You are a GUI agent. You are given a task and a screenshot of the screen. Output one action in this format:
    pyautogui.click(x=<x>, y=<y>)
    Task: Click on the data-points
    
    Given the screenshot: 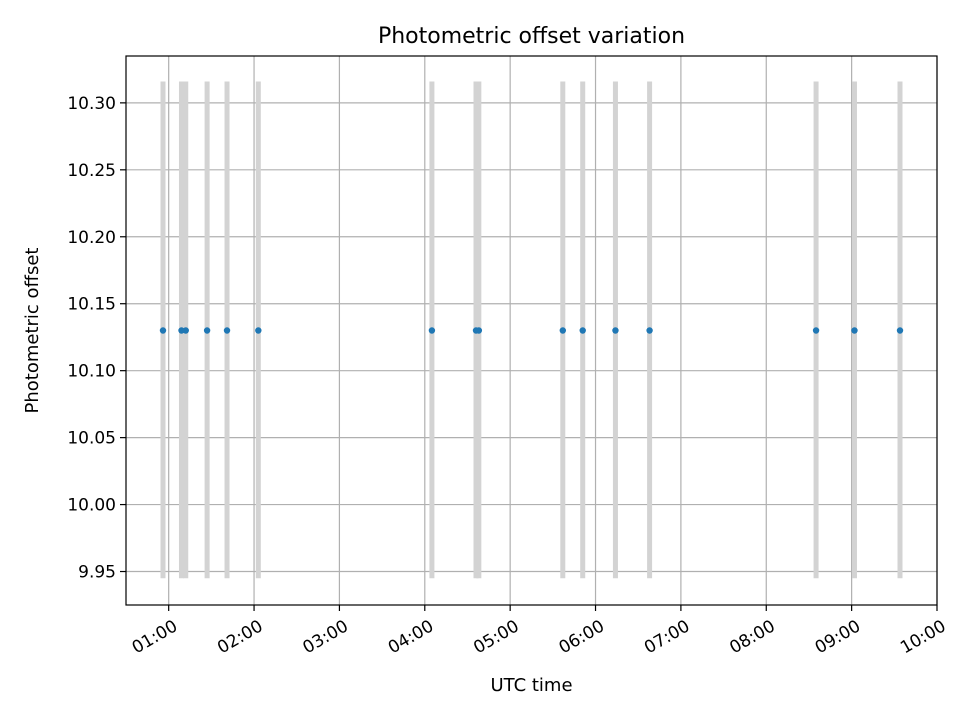 What is the action you would take?
    pyautogui.click(x=531, y=330)
    